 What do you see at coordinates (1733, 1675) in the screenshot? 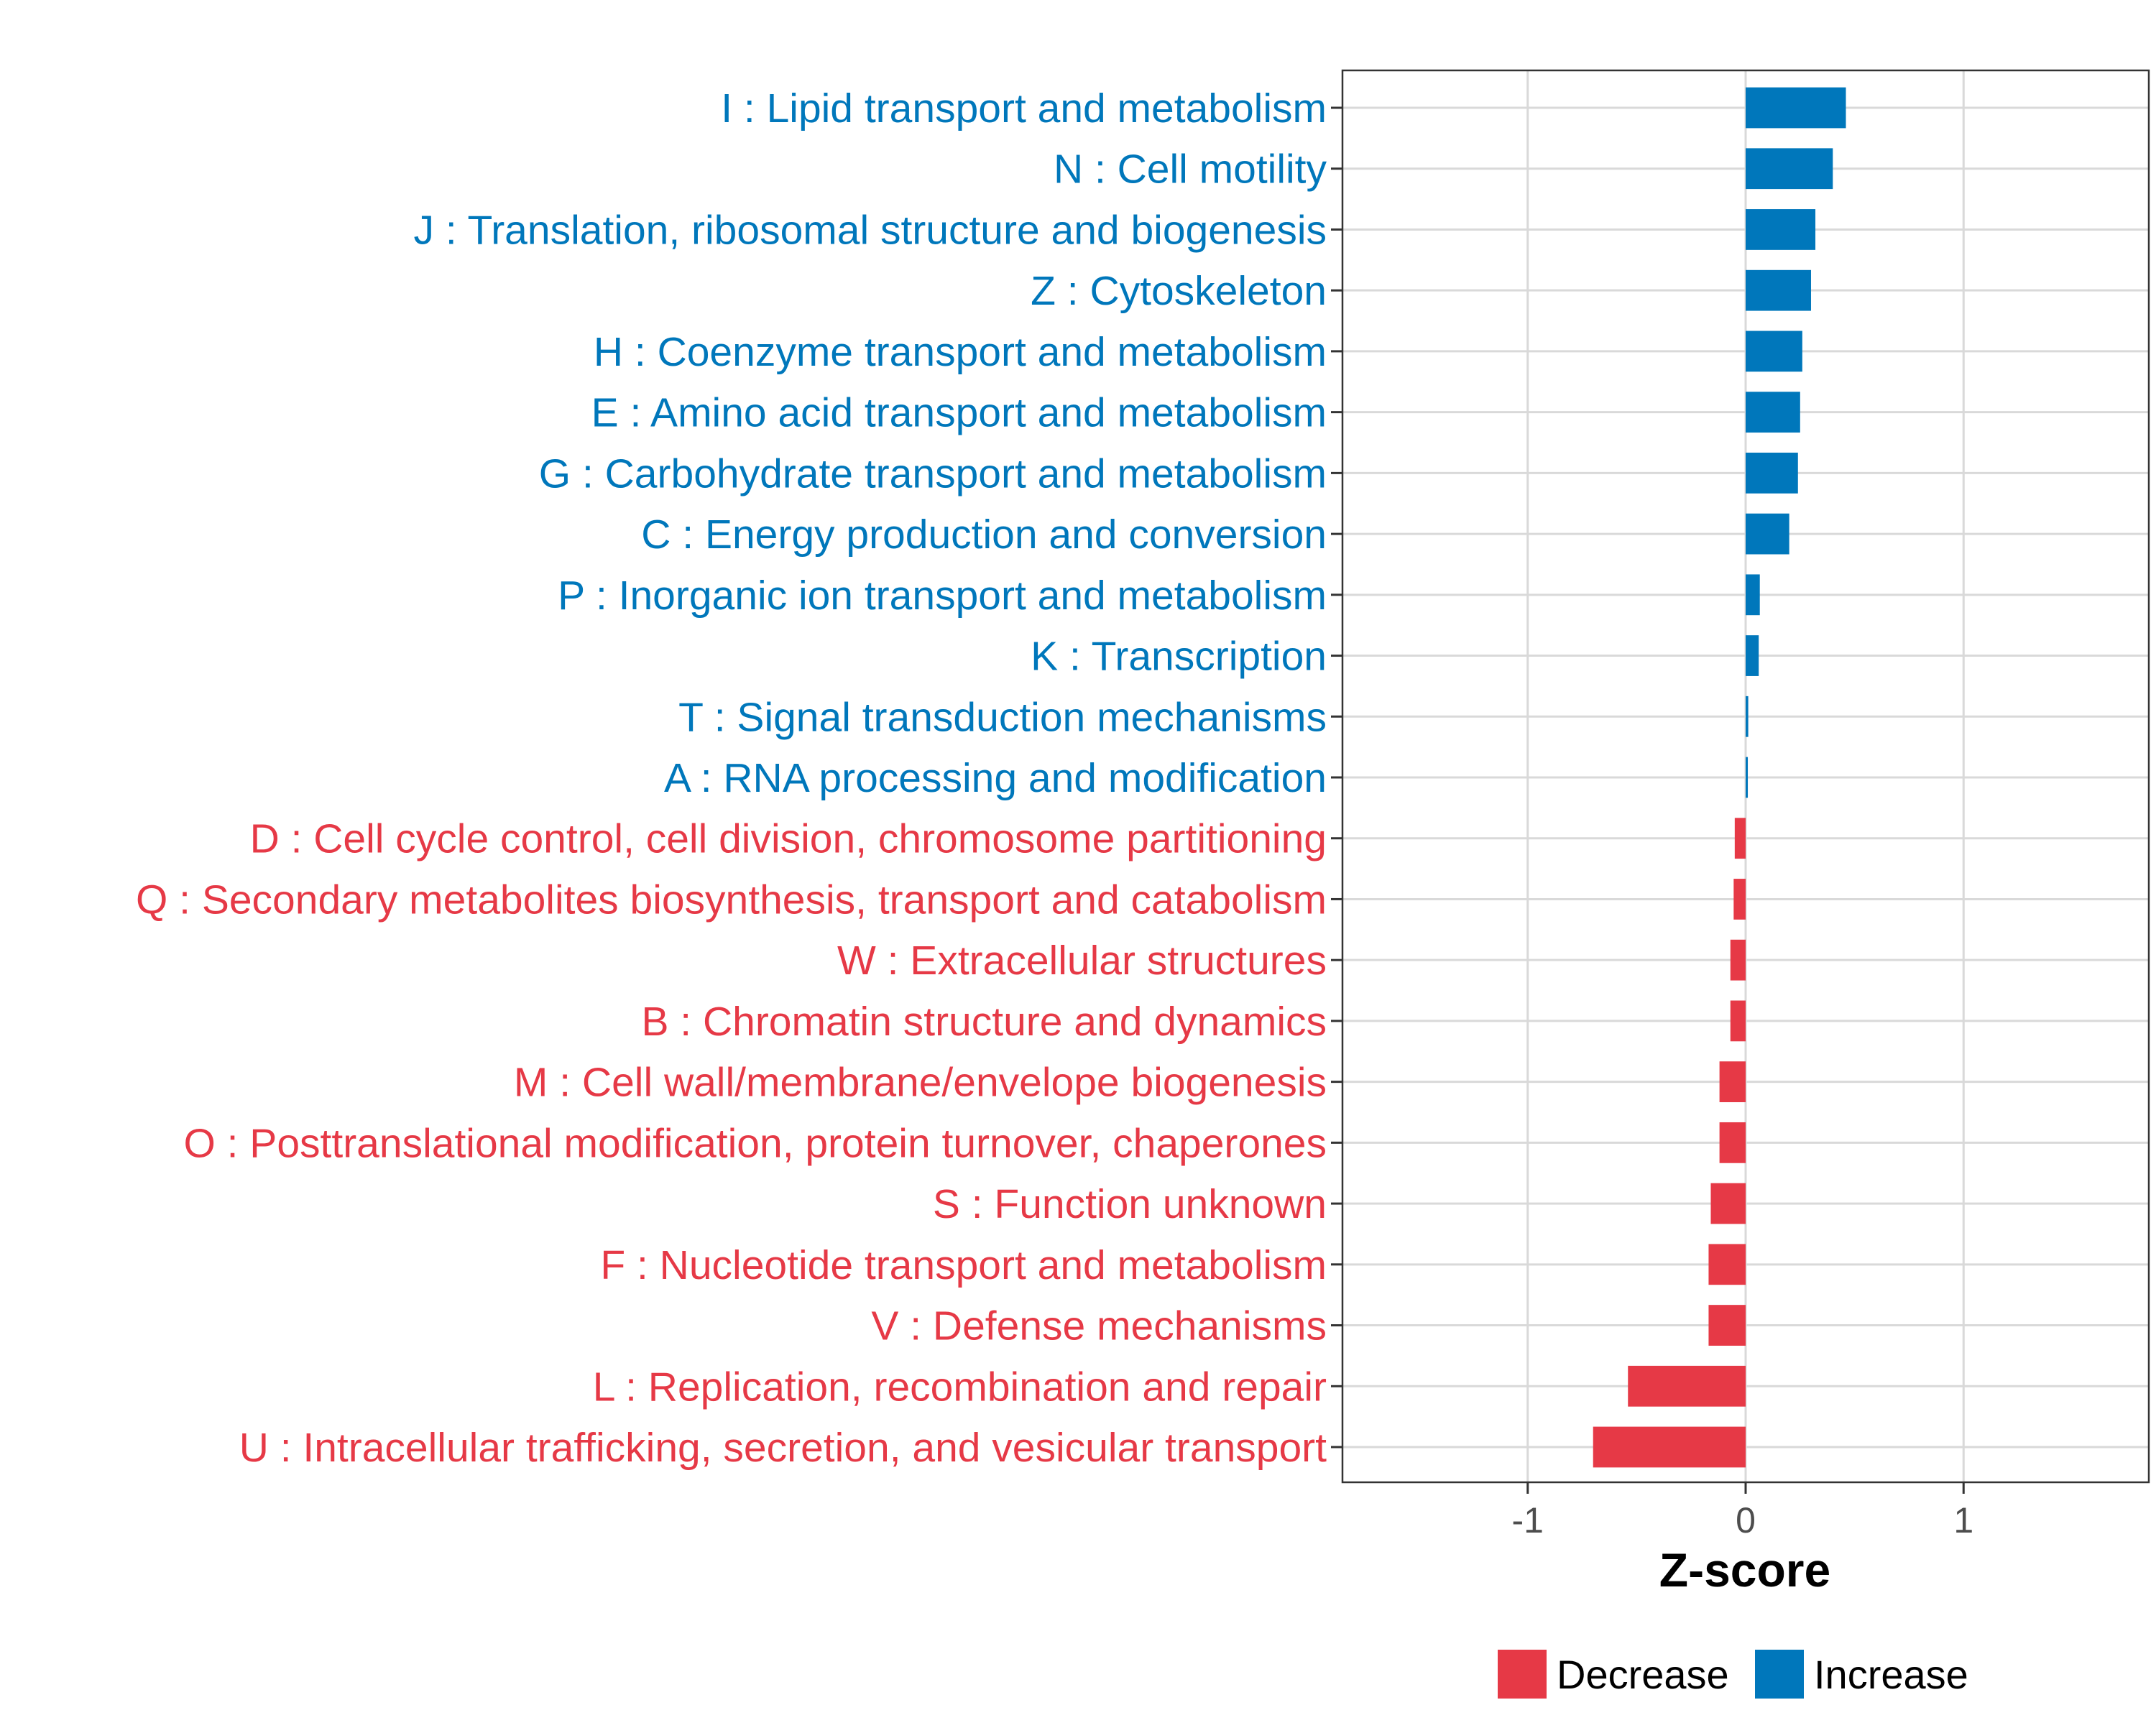
I see `legend: Decrease Increase` at bounding box center [1733, 1675].